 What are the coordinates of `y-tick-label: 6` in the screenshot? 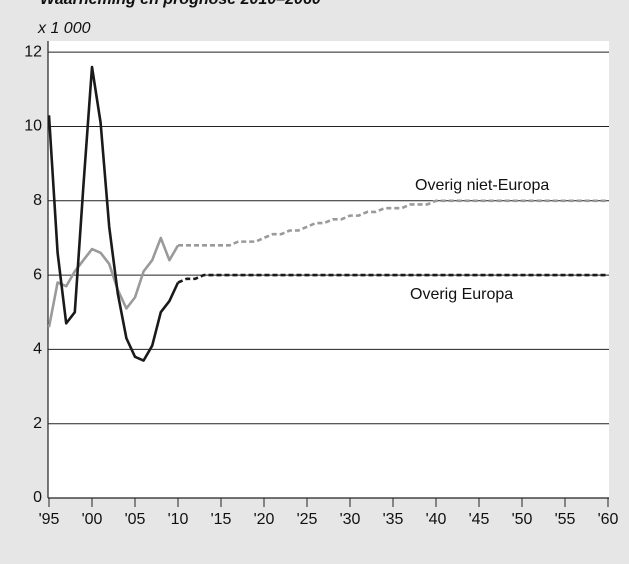 It's located at (37, 274).